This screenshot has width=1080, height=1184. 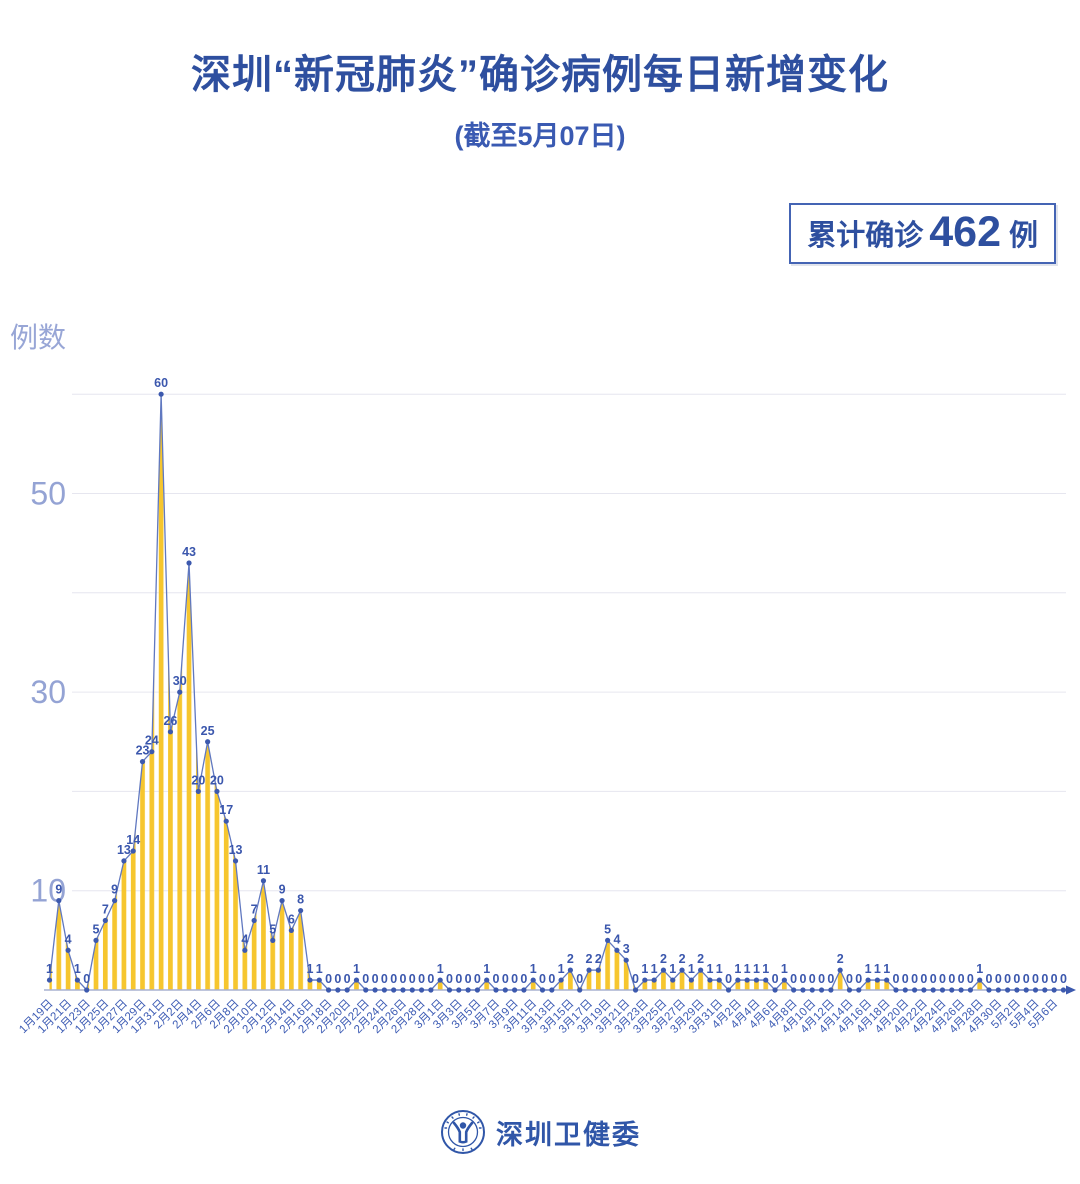 I want to click on badge-label: 累计确诊, so click(x=865, y=235).